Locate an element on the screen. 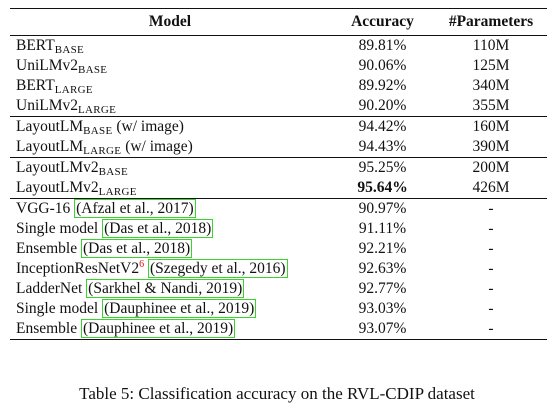 This screenshot has height=417, width=554. parameters-cell: 110M is located at coordinates (491, 45).